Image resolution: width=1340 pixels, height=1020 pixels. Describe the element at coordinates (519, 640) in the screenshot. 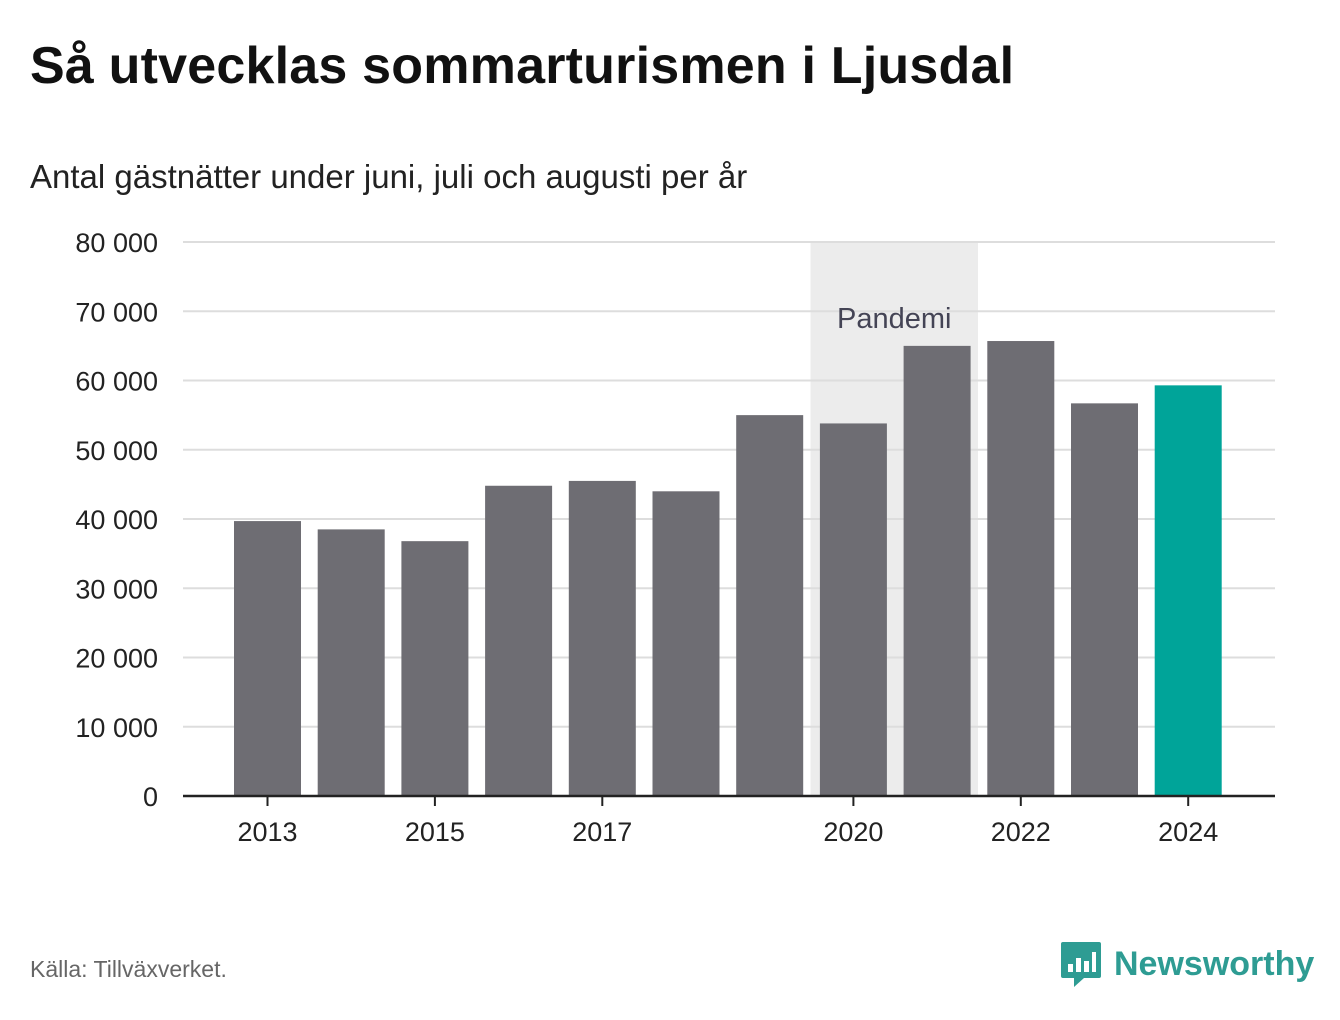

I see `bar-2016` at that location.